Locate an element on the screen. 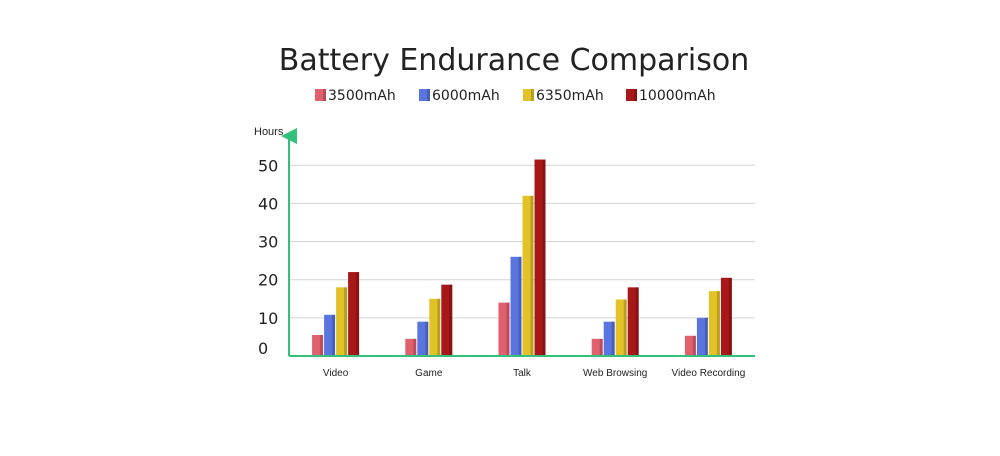 The image size is (1000, 456). y-tick-label: 10 is located at coordinates (268, 318).